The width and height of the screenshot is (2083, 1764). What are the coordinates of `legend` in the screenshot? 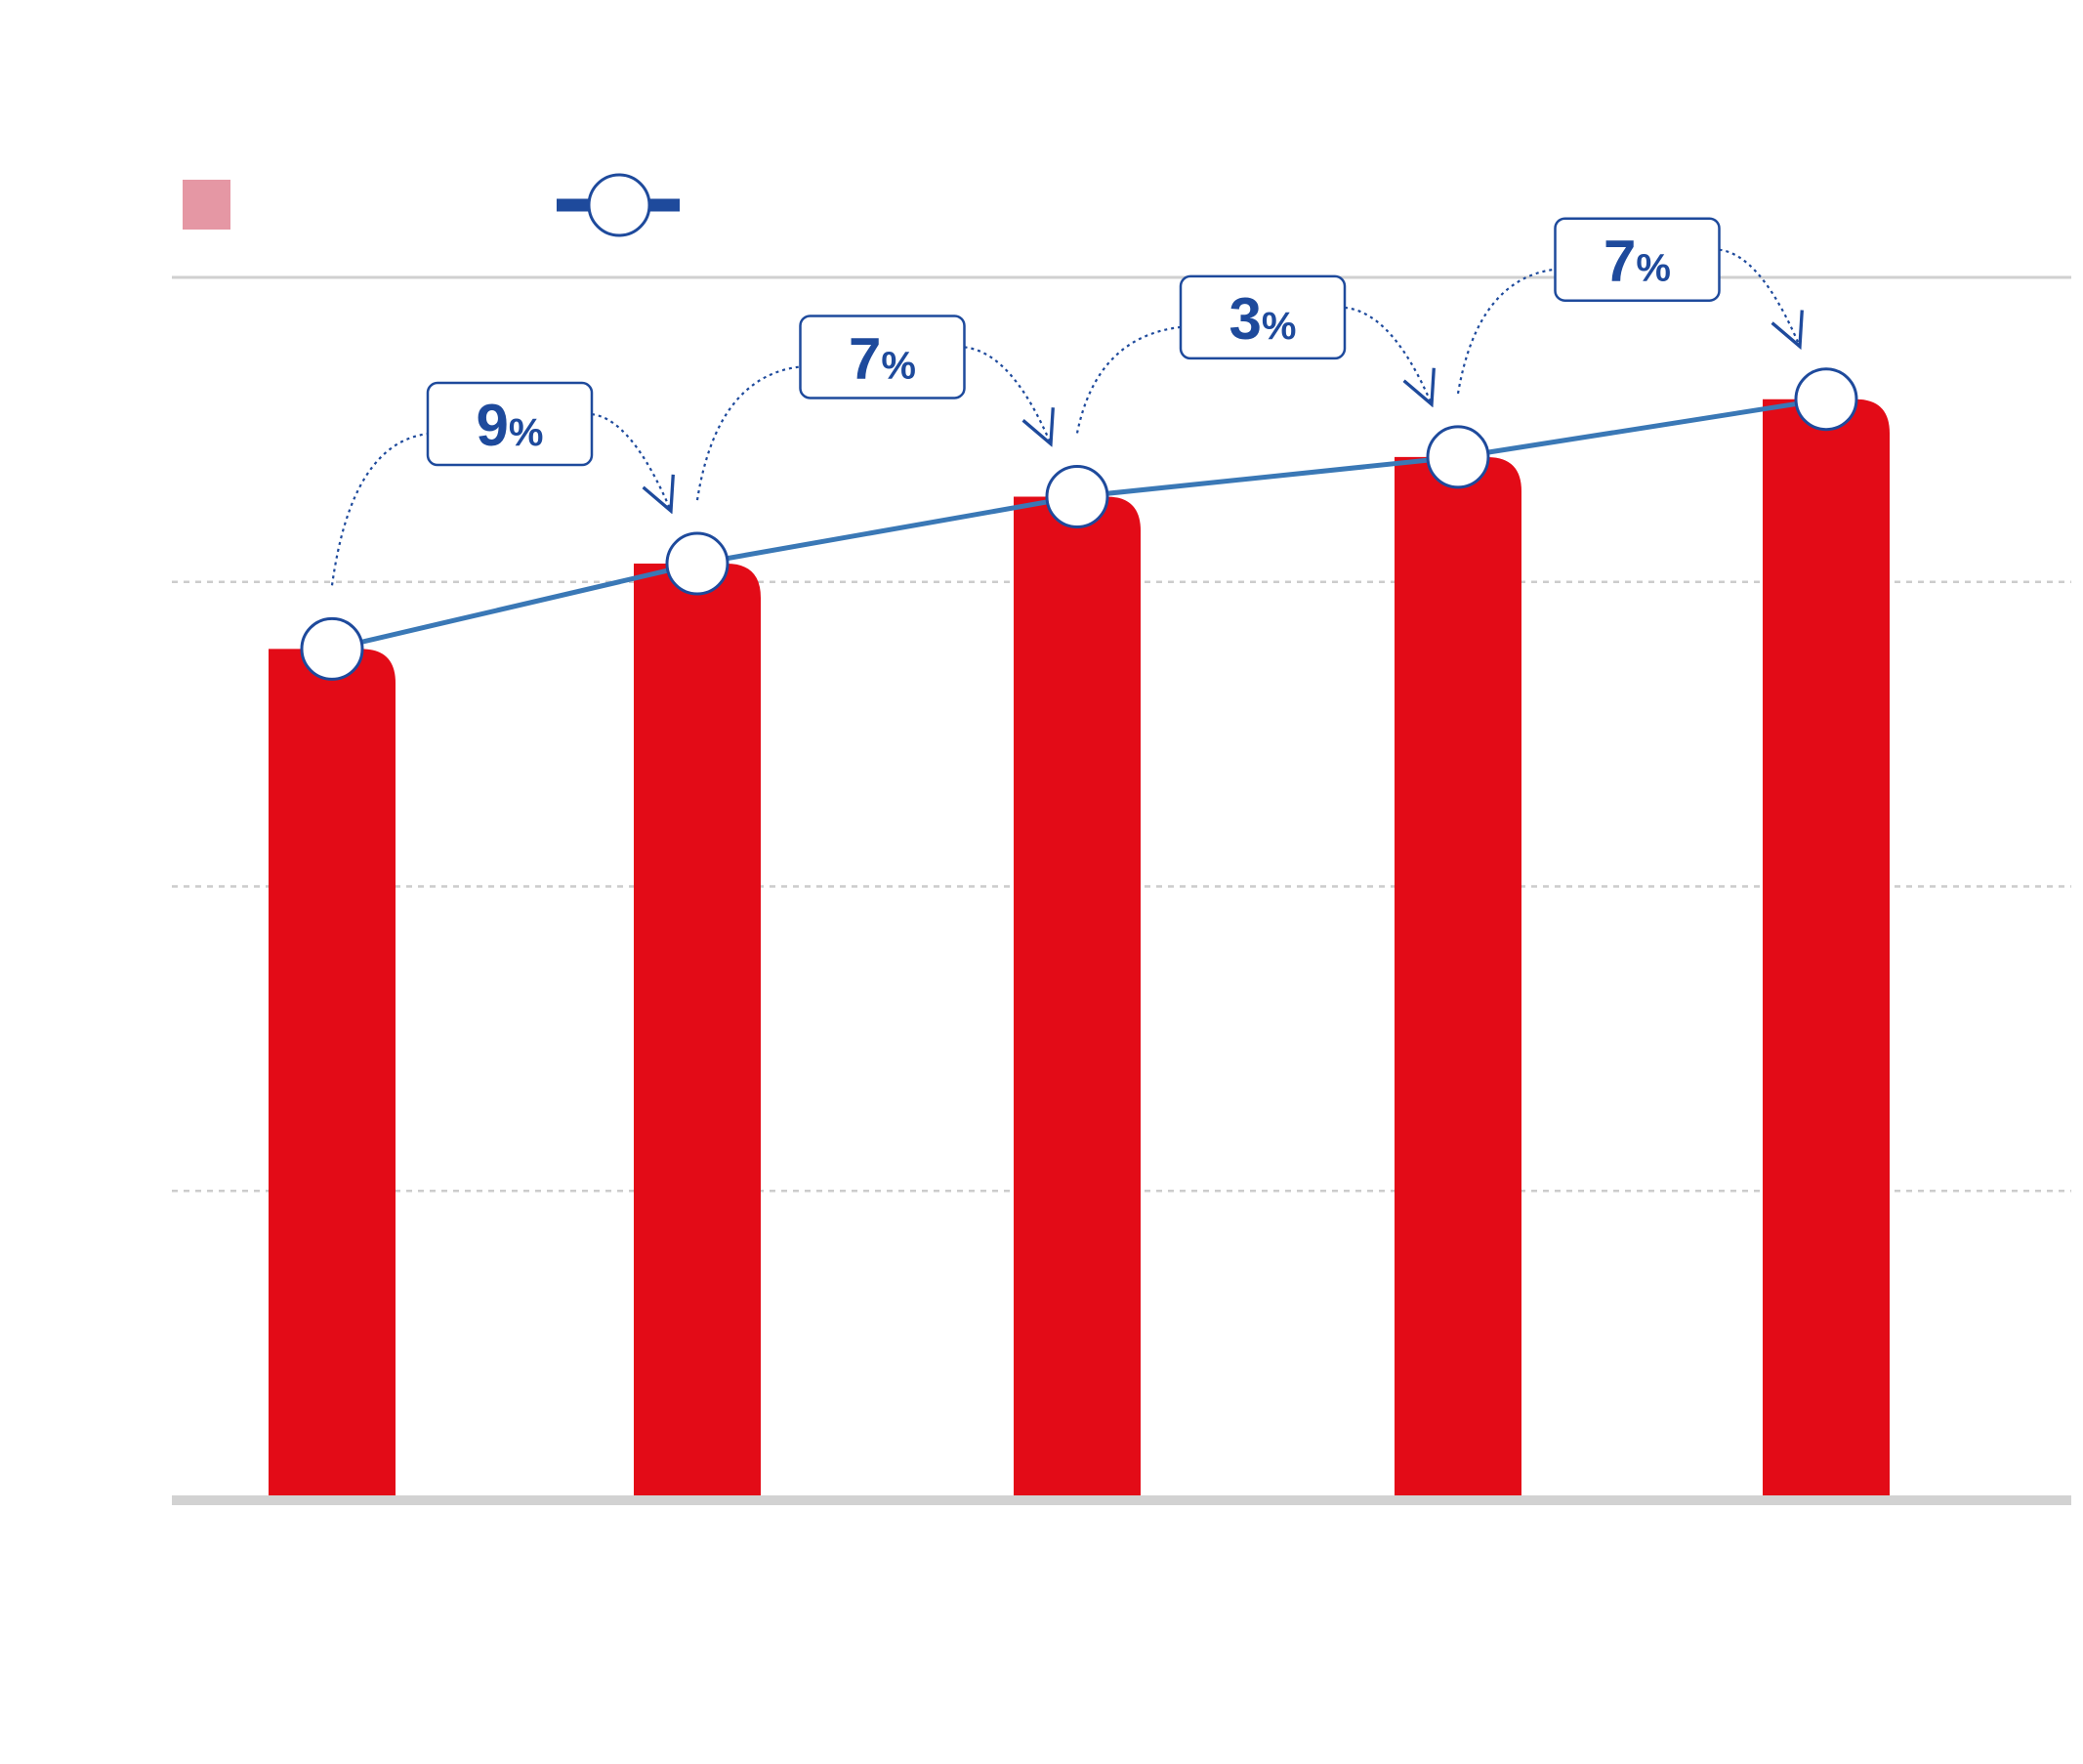 It's located at (431, 205).